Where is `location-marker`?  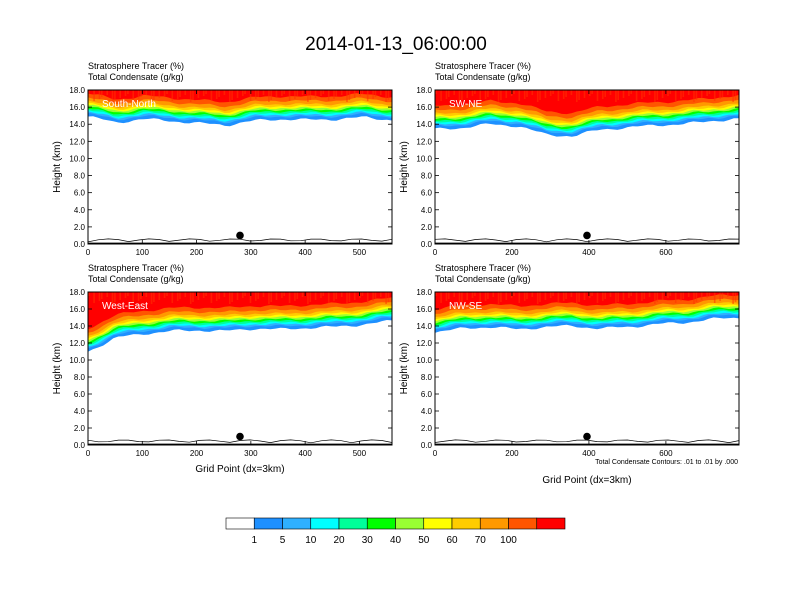
location-marker is located at coordinates (240, 235).